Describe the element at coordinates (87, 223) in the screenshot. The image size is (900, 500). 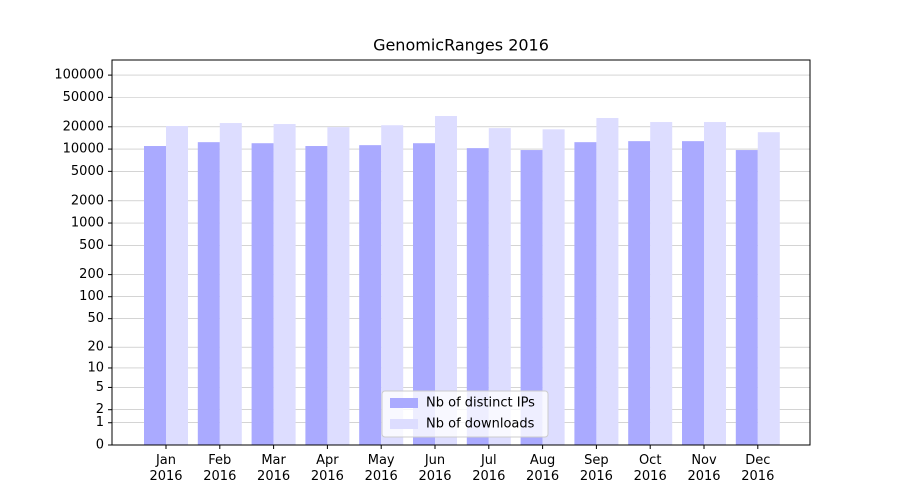
I see `y-tick-label: 1000` at that location.